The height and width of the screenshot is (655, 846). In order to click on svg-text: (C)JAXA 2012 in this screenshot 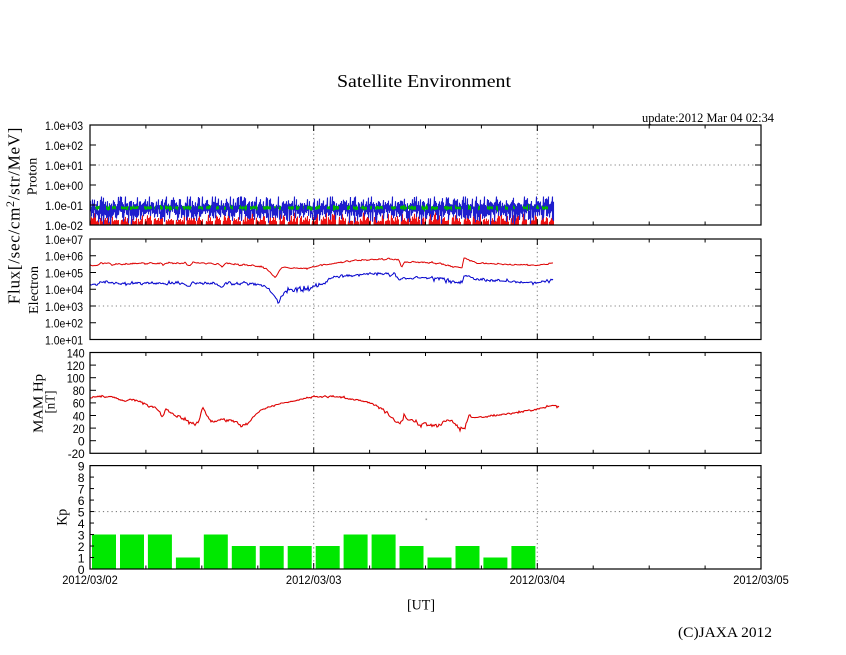, I will do `click(725, 633)`.